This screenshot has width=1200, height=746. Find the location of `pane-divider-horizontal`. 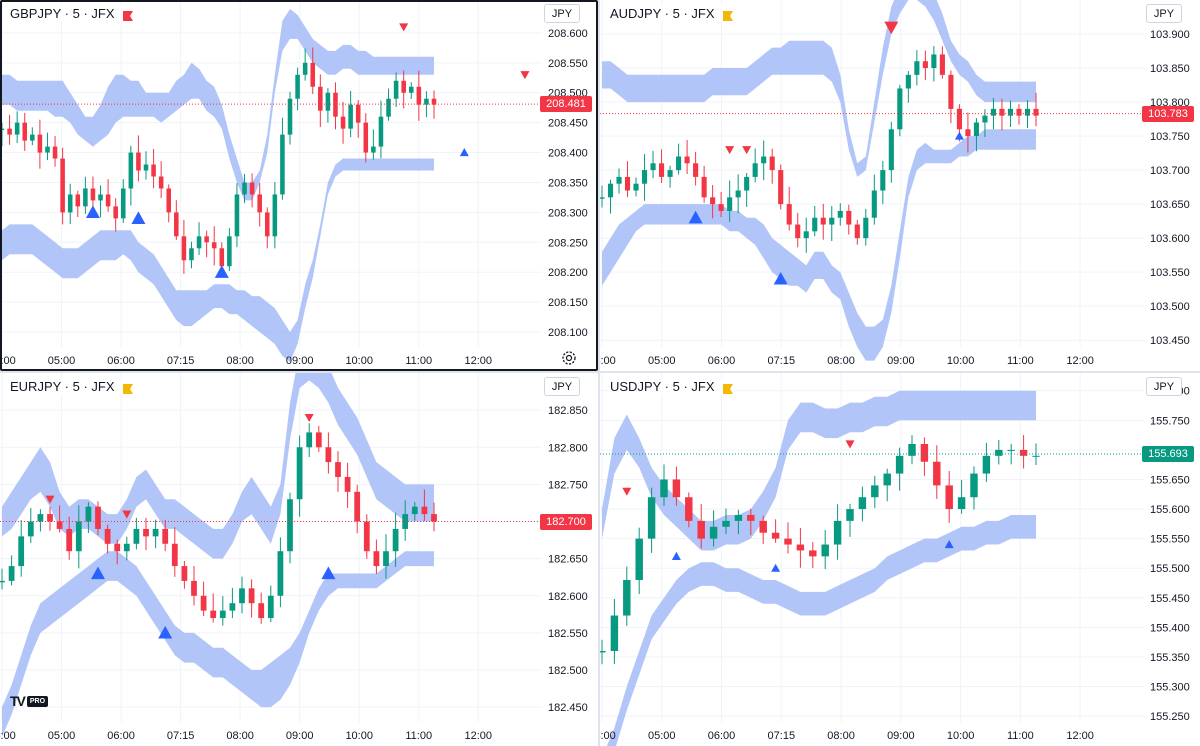

pane-divider-horizontal is located at coordinates (600, 372).